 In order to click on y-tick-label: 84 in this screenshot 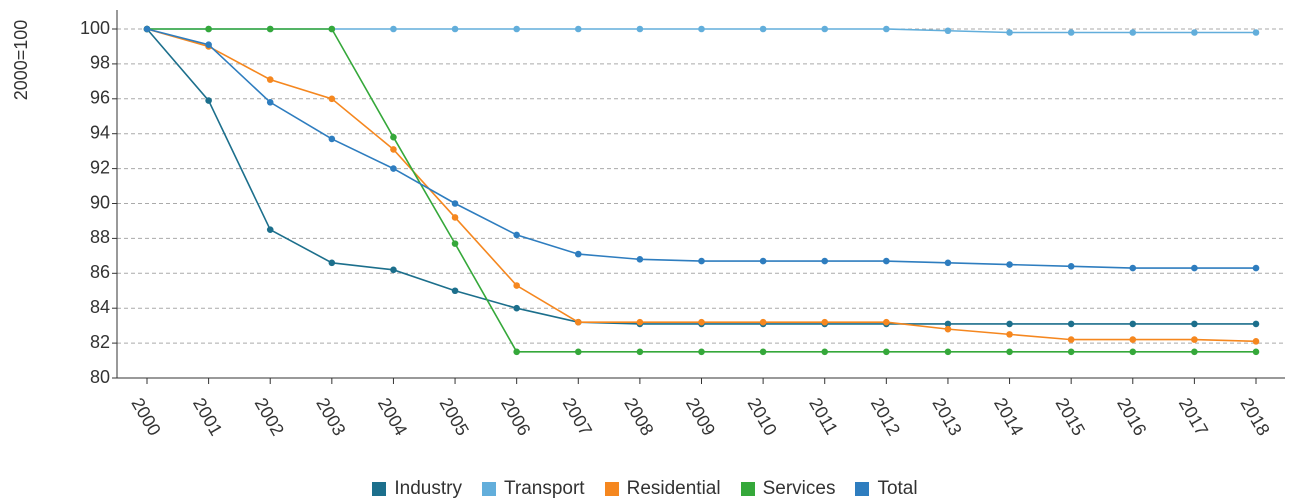, I will do `click(100, 307)`.